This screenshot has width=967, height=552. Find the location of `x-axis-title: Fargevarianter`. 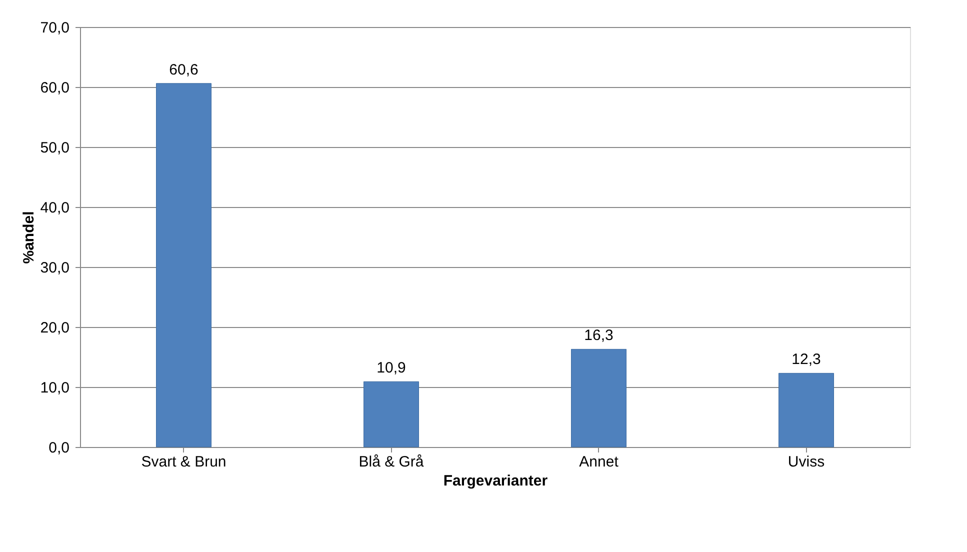

x-axis-title: Fargevarianter is located at coordinates (495, 481).